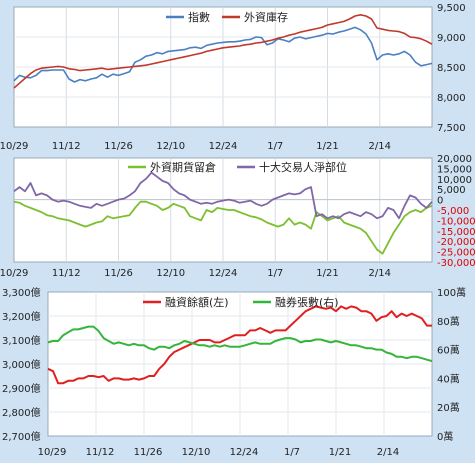  Describe the element at coordinates (21, 340) in the screenshot. I see `bottom-ytick-left-2: 3,100億` at that location.